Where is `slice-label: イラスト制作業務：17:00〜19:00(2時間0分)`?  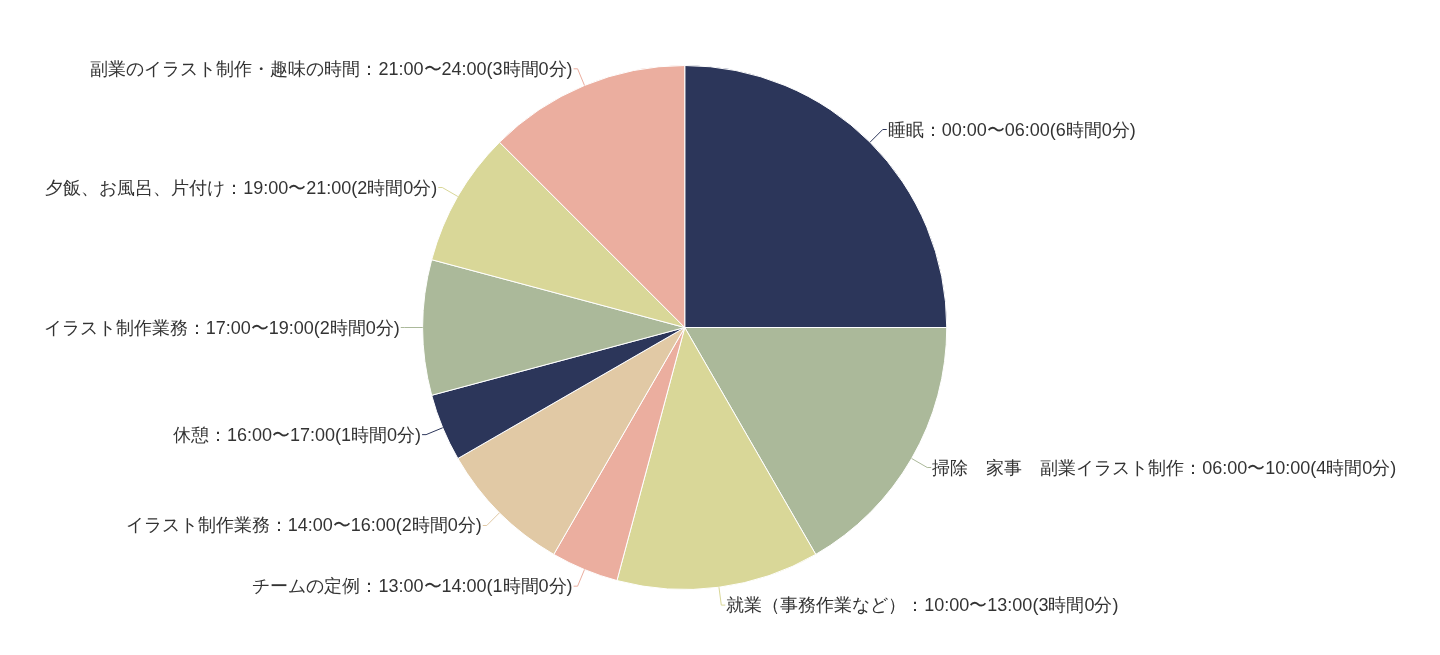
slice-label: イラスト制作業務：17:00〜19:00(2時間0分) is located at coordinates (221, 327).